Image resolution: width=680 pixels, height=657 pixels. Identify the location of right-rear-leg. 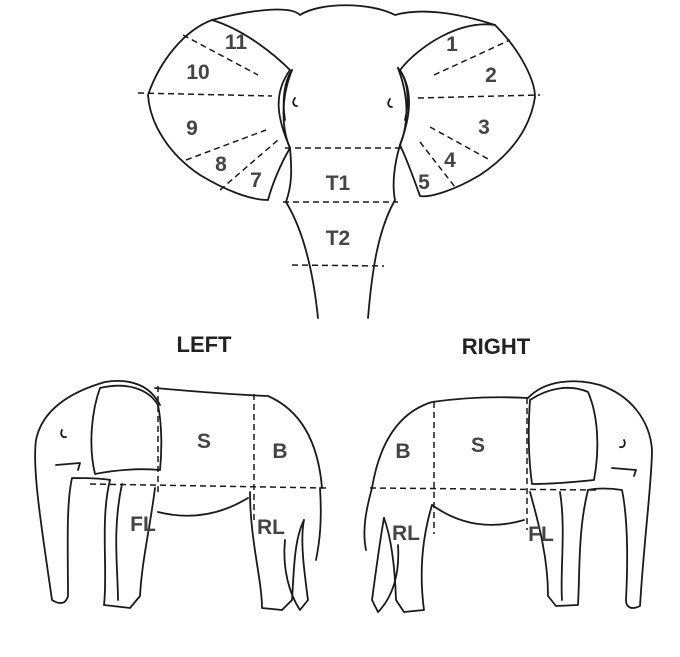
(408, 558).